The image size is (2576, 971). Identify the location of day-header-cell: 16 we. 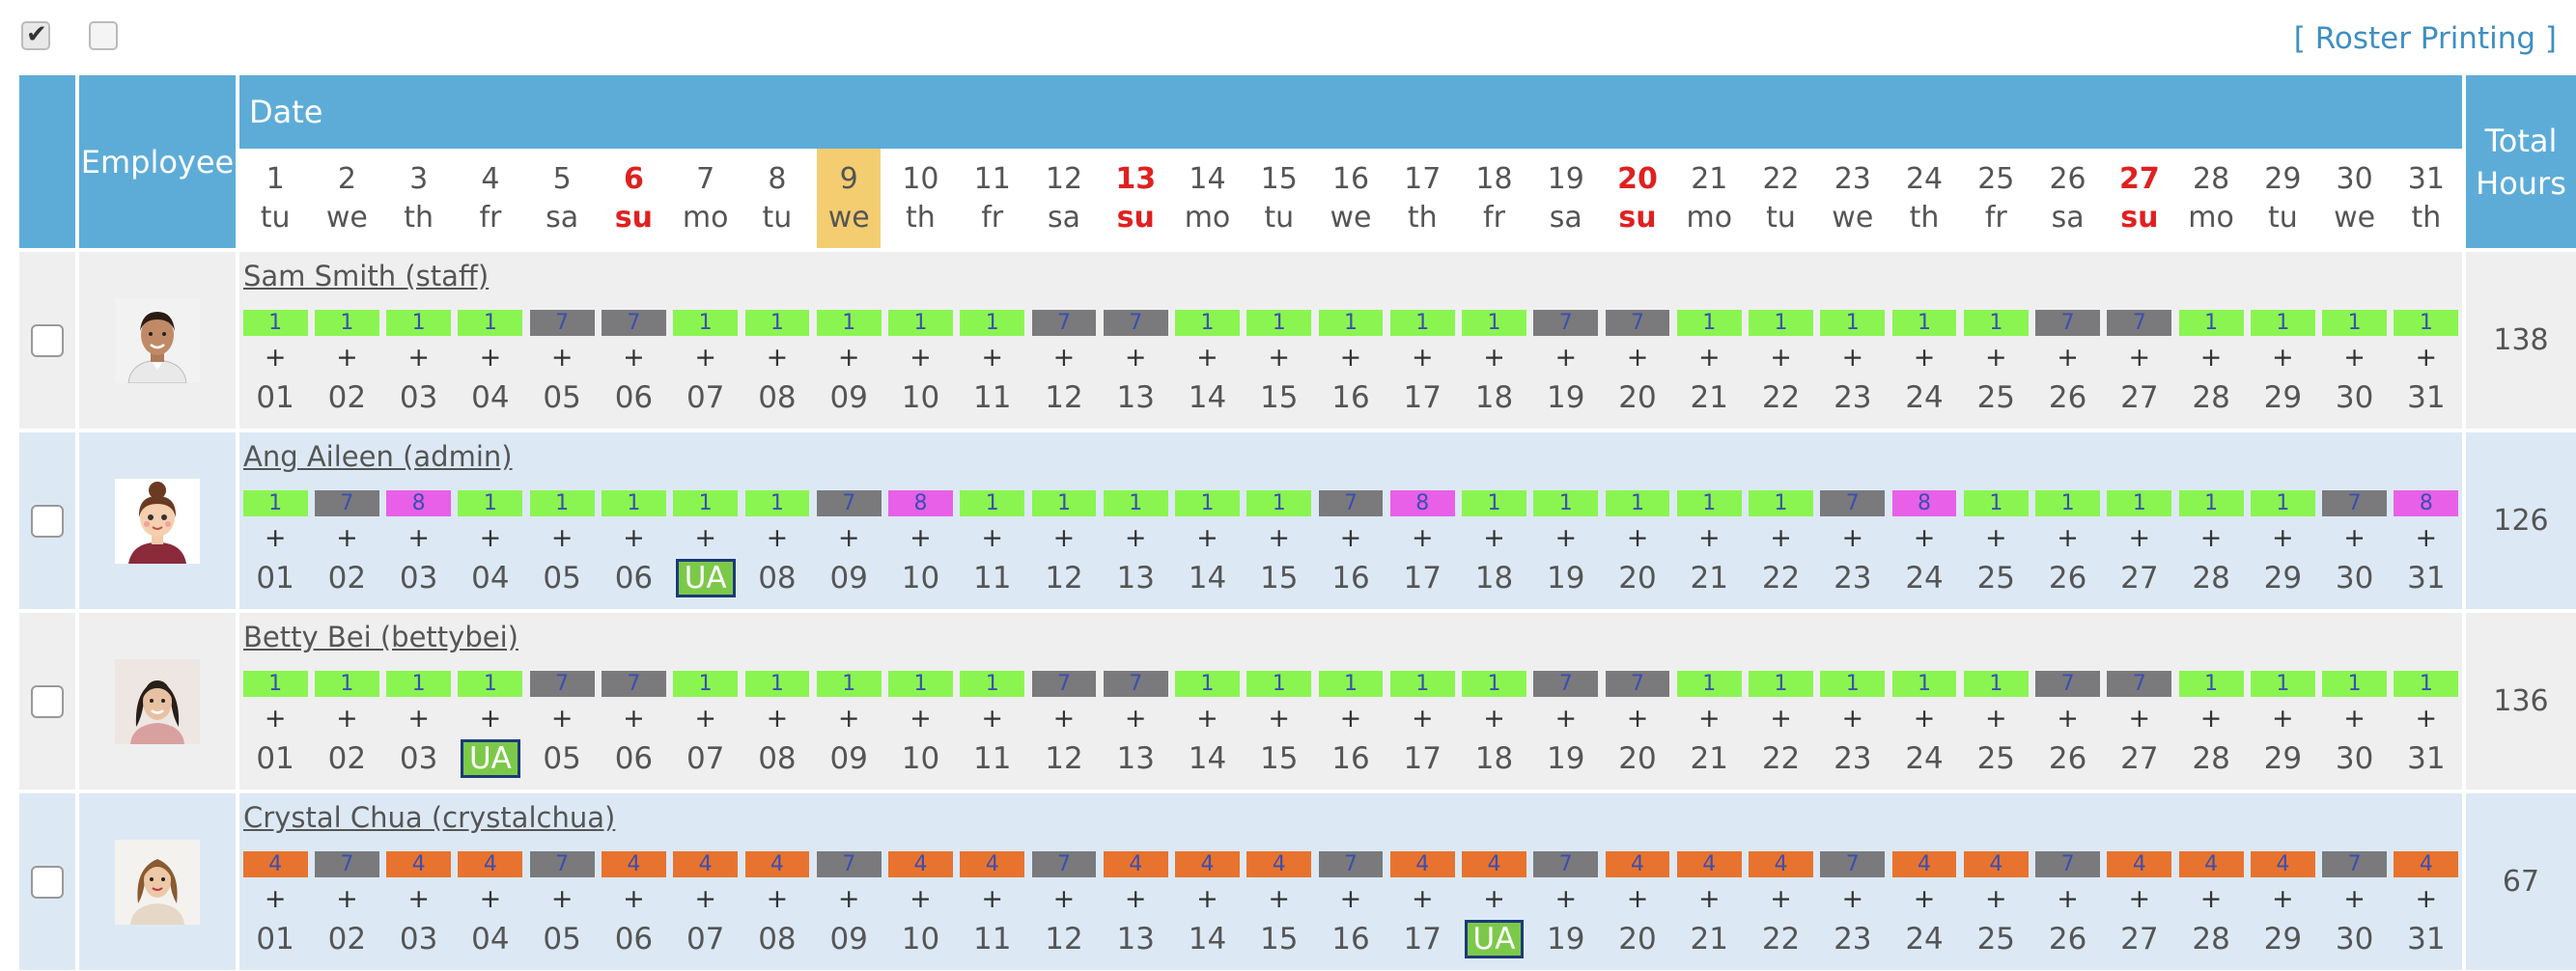
(1350, 199).